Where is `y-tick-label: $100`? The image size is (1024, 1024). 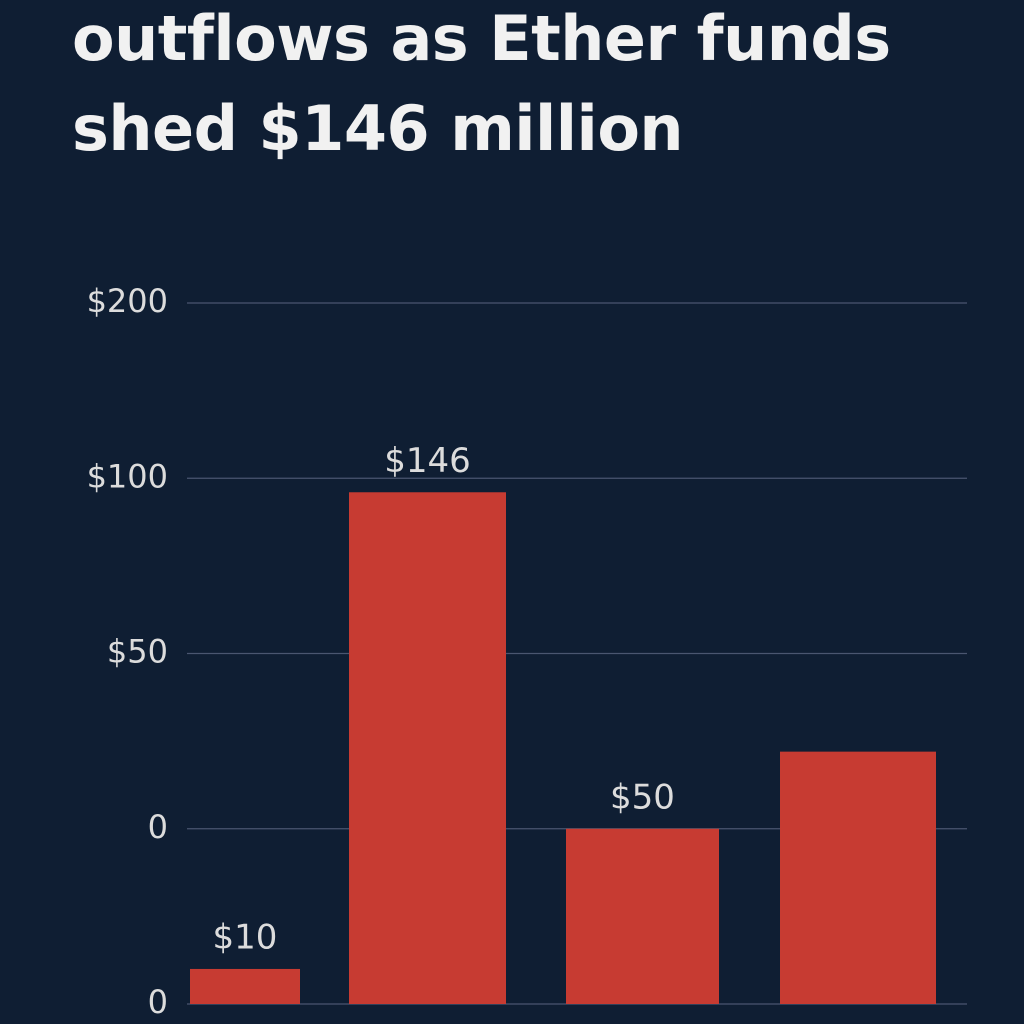
y-tick-label: $100 is located at coordinates (127, 476).